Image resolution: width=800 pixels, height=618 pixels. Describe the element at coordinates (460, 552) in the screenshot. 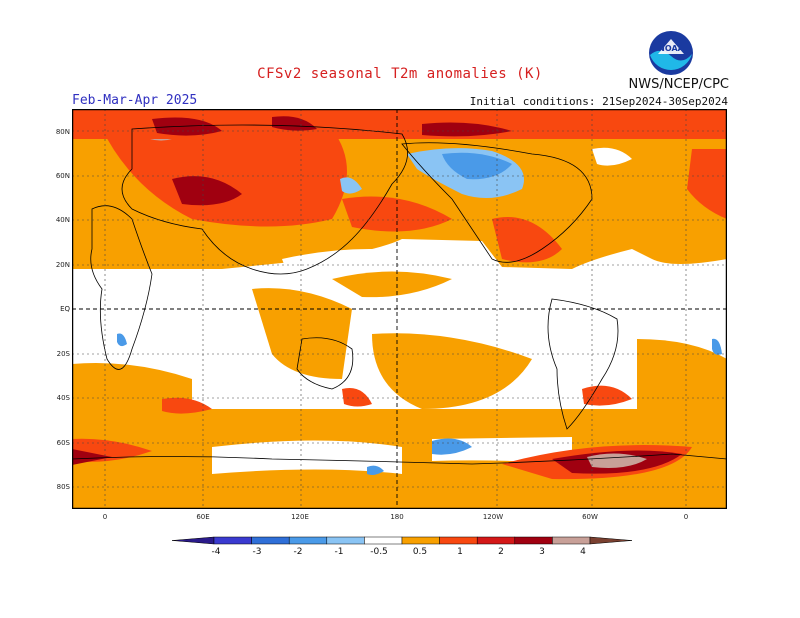

I see `colorbar-label: 1` at that location.